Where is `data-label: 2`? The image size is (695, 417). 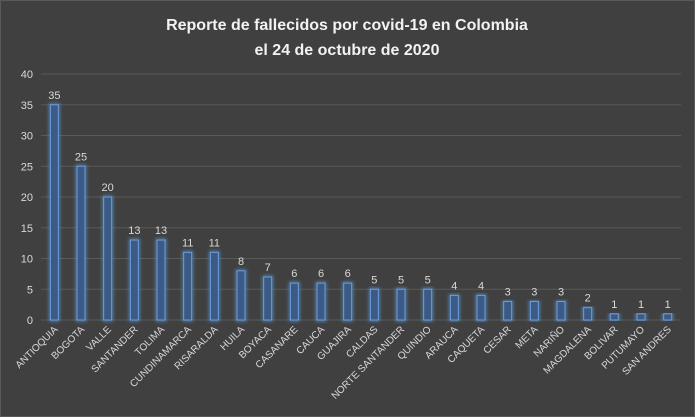 data-label: 2 is located at coordinates (588, 299).